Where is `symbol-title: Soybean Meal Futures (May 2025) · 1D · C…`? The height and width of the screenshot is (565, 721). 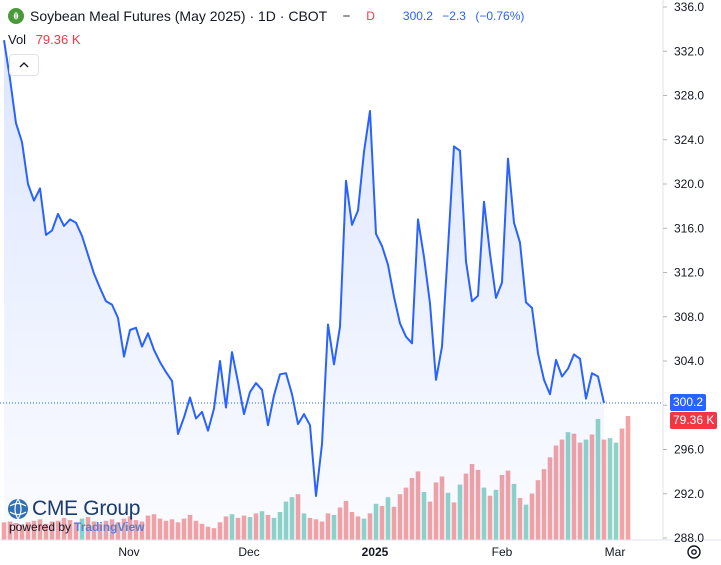 symbol-title: Soybean Meal Futures (May 2025) · 1D · C… is located at coordinates (179, 16).